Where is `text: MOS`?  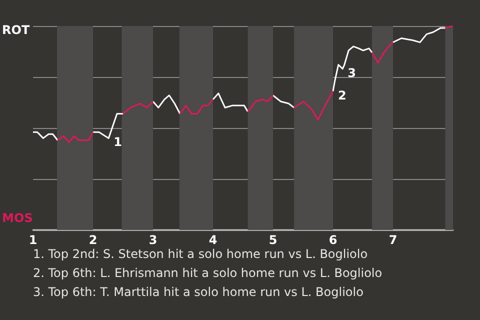
text: MOS is located at coordinates (17, 218).